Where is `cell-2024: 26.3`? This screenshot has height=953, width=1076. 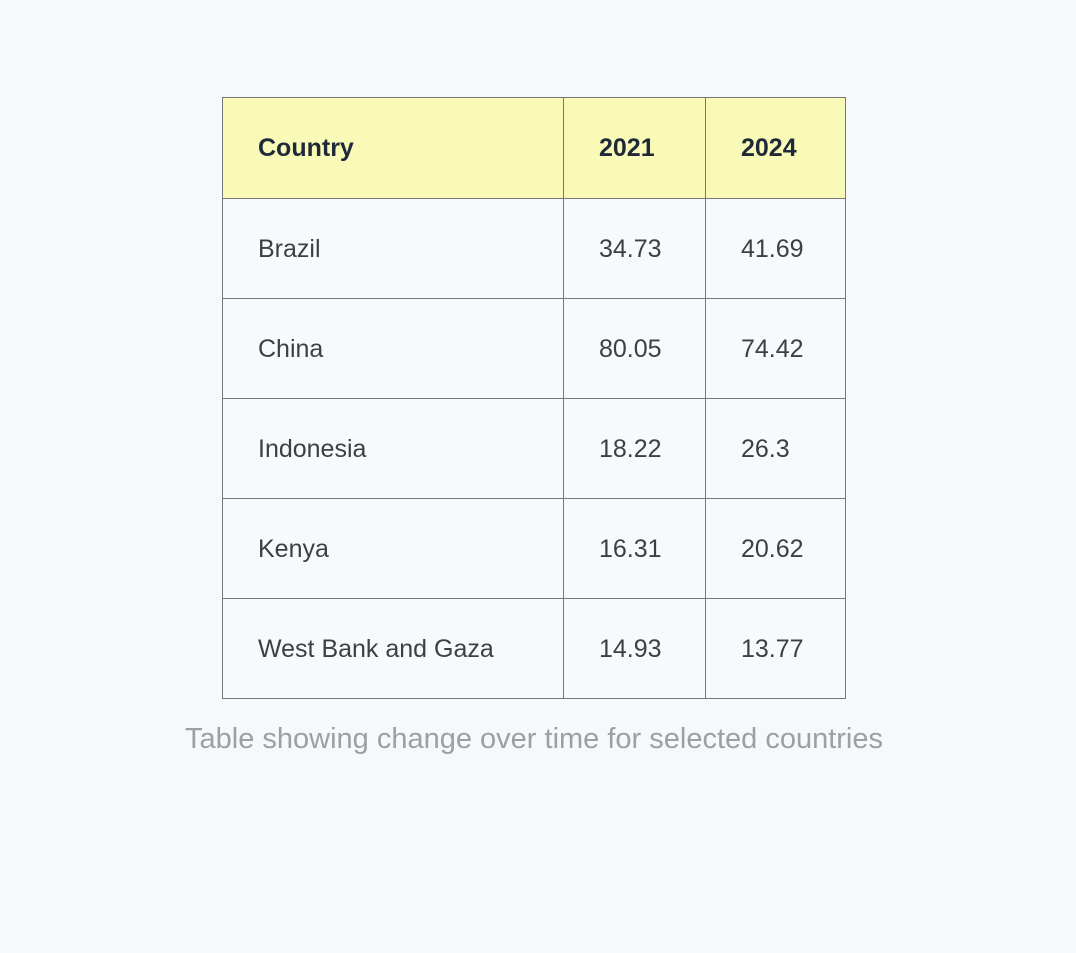
cell-2024: 26.3 is located at coordinates (775, 448).